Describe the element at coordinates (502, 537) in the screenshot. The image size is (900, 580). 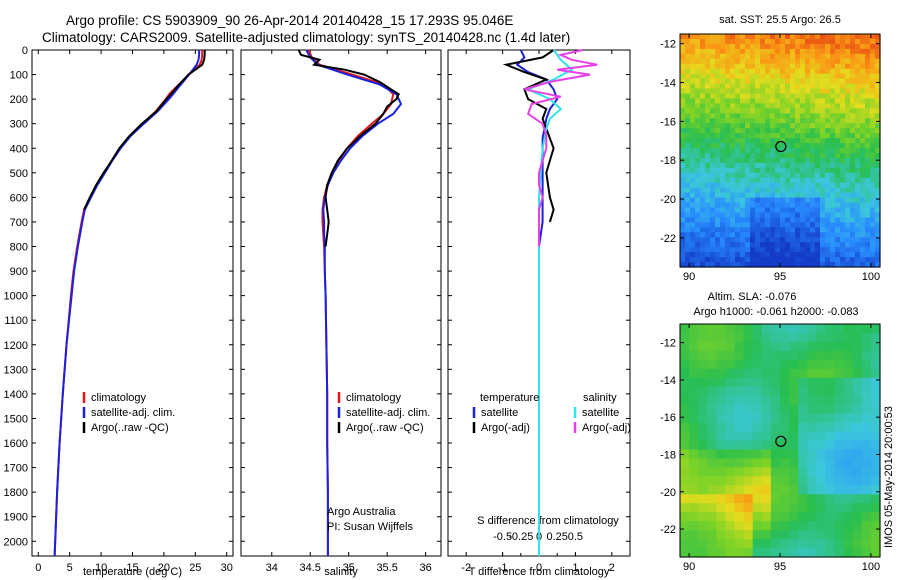
I see `s-tick-label: -0.5` at that location.